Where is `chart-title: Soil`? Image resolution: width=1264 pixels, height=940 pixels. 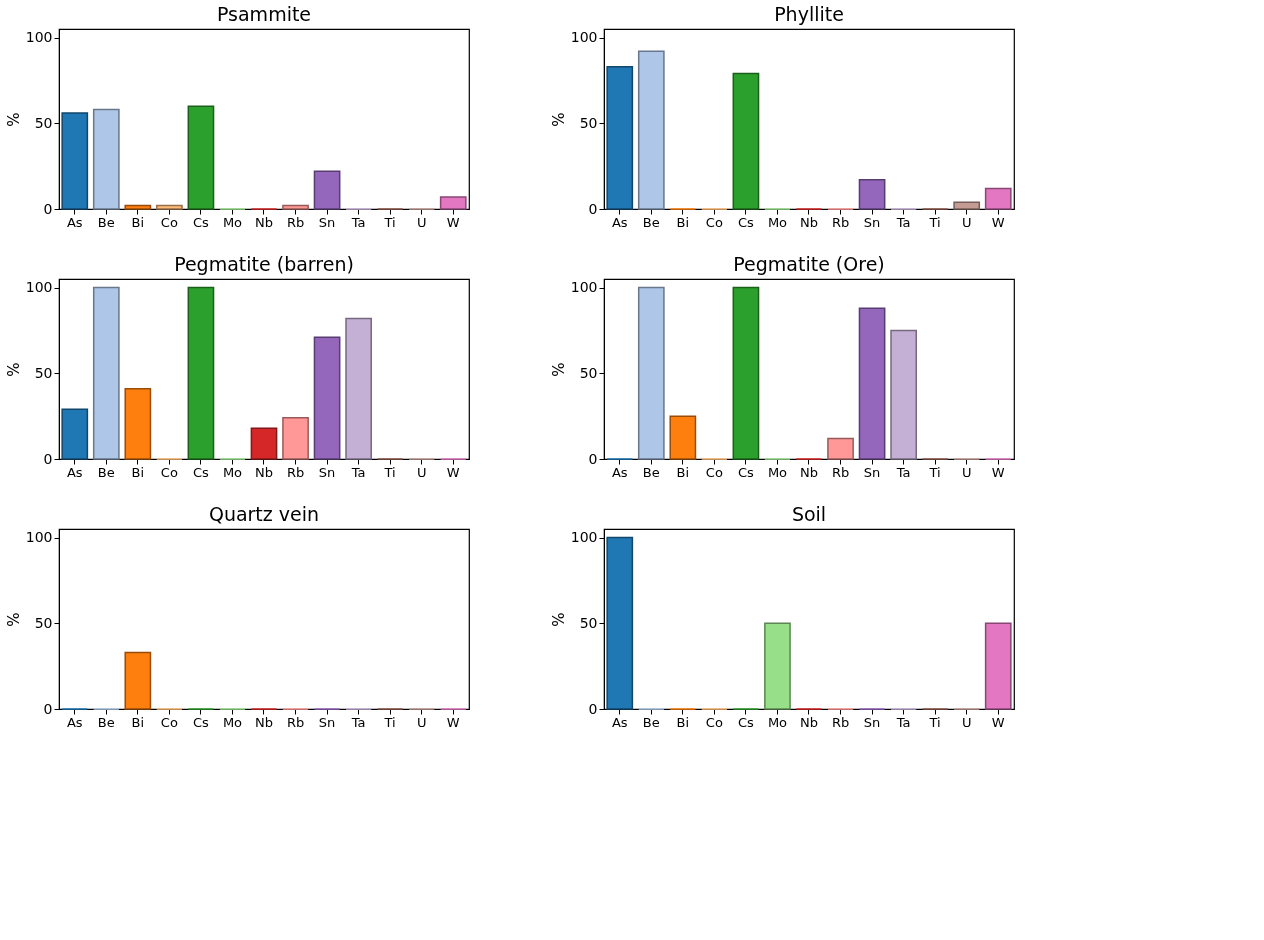 chart-title: Soil is located at coordinates (809, 514).